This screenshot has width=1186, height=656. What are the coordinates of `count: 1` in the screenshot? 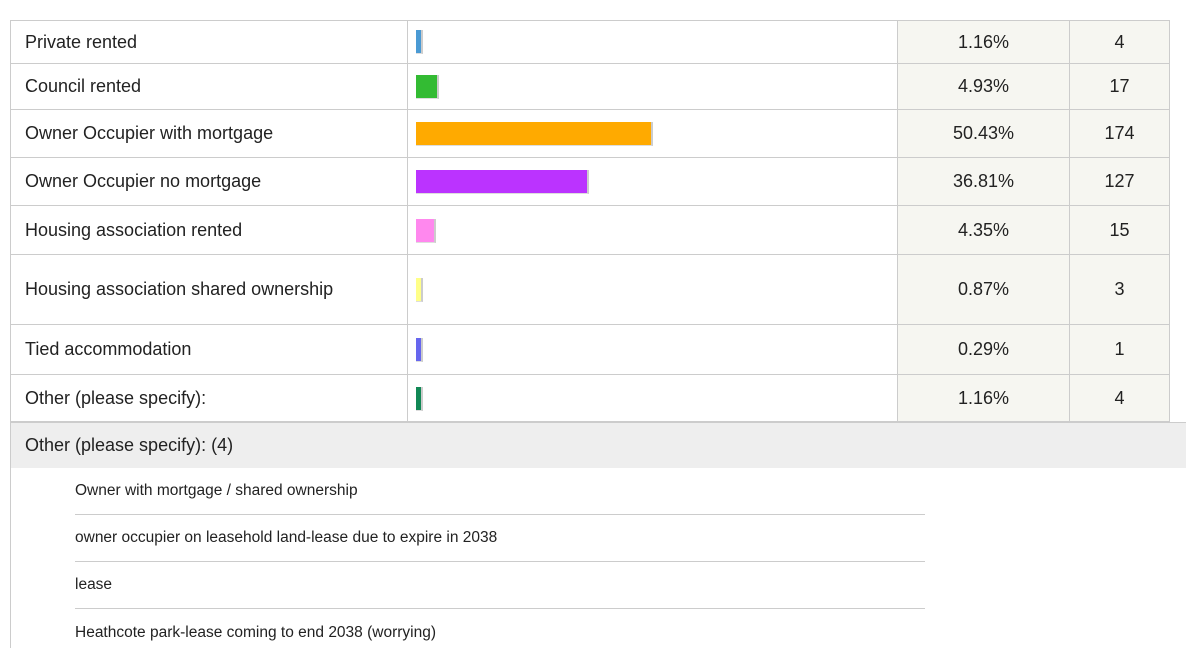 It's located at (1120, 350).